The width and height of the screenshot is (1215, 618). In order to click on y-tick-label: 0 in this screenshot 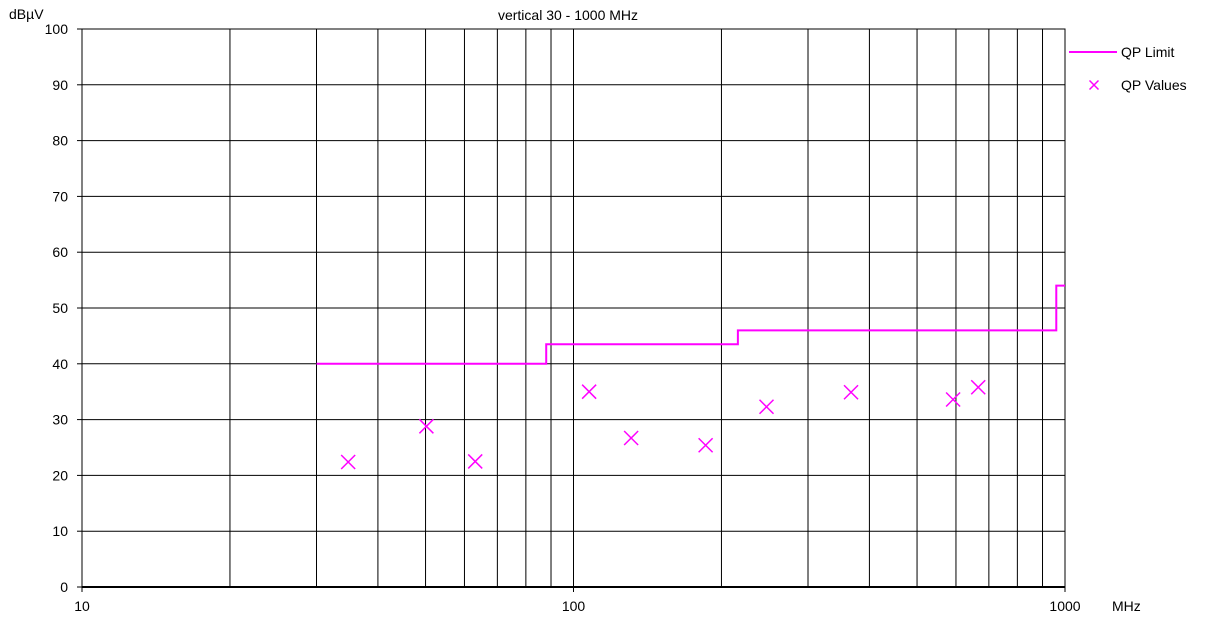, I will do `click(64, 587)`.